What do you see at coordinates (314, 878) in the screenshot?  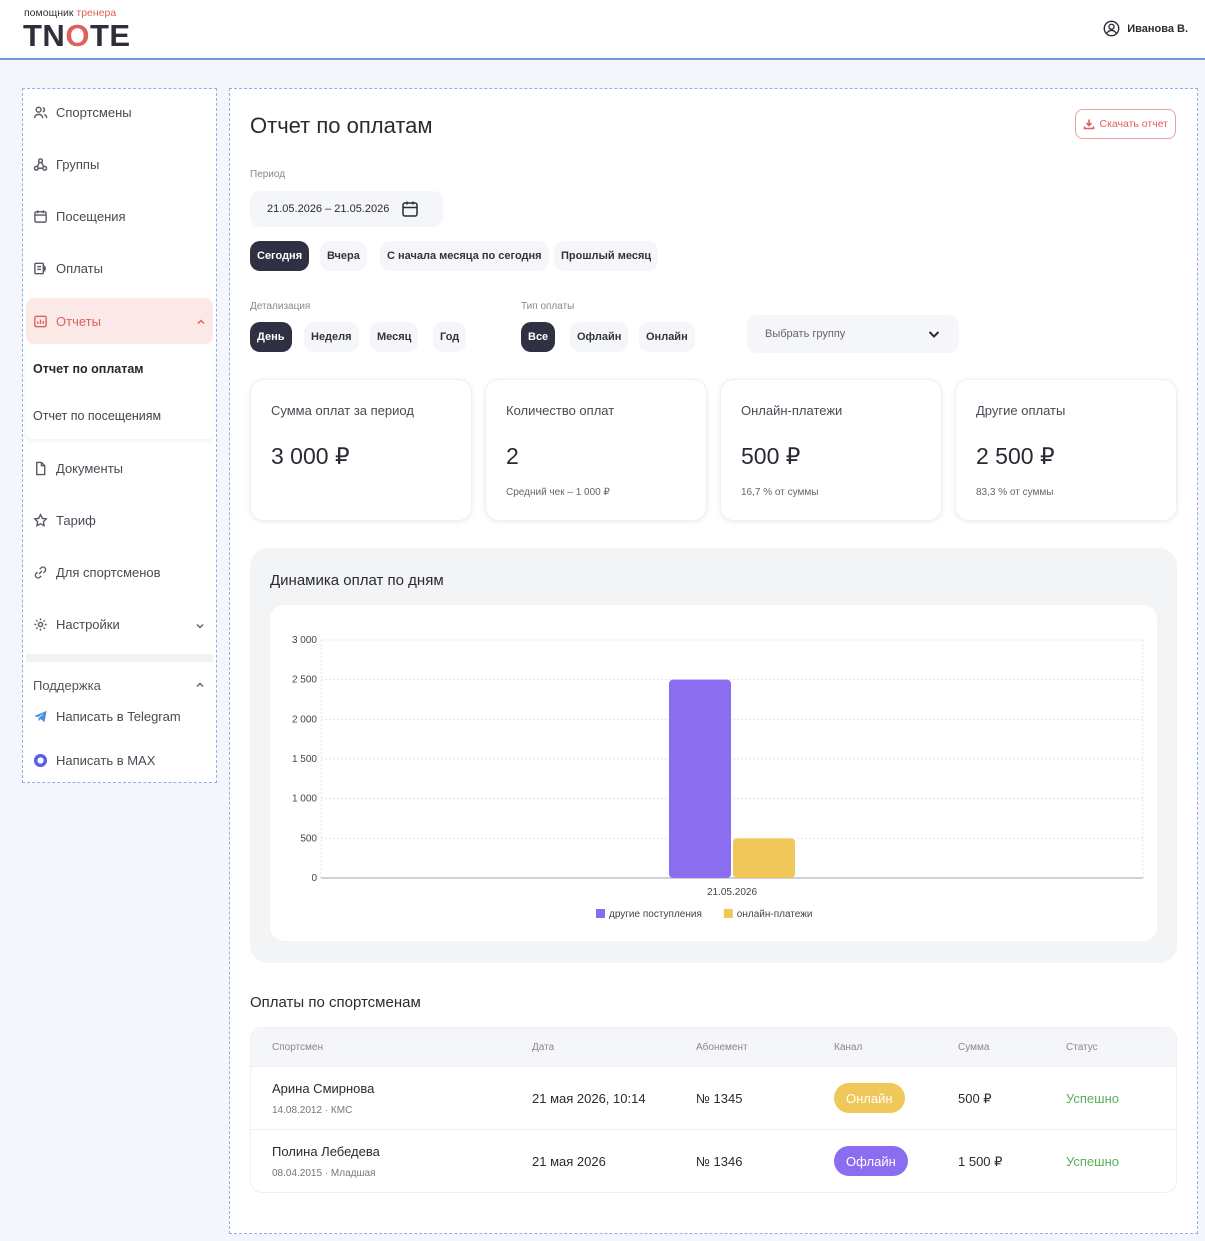 I see `y-tick-label: 0` at bounding box center [314, 878].